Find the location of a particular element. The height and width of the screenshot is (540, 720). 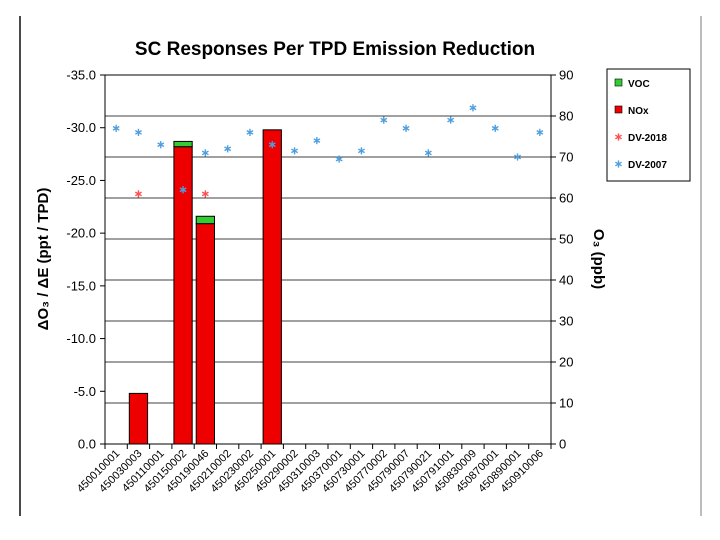

right-tick-label: 30 is located at coordinates (566, 321).